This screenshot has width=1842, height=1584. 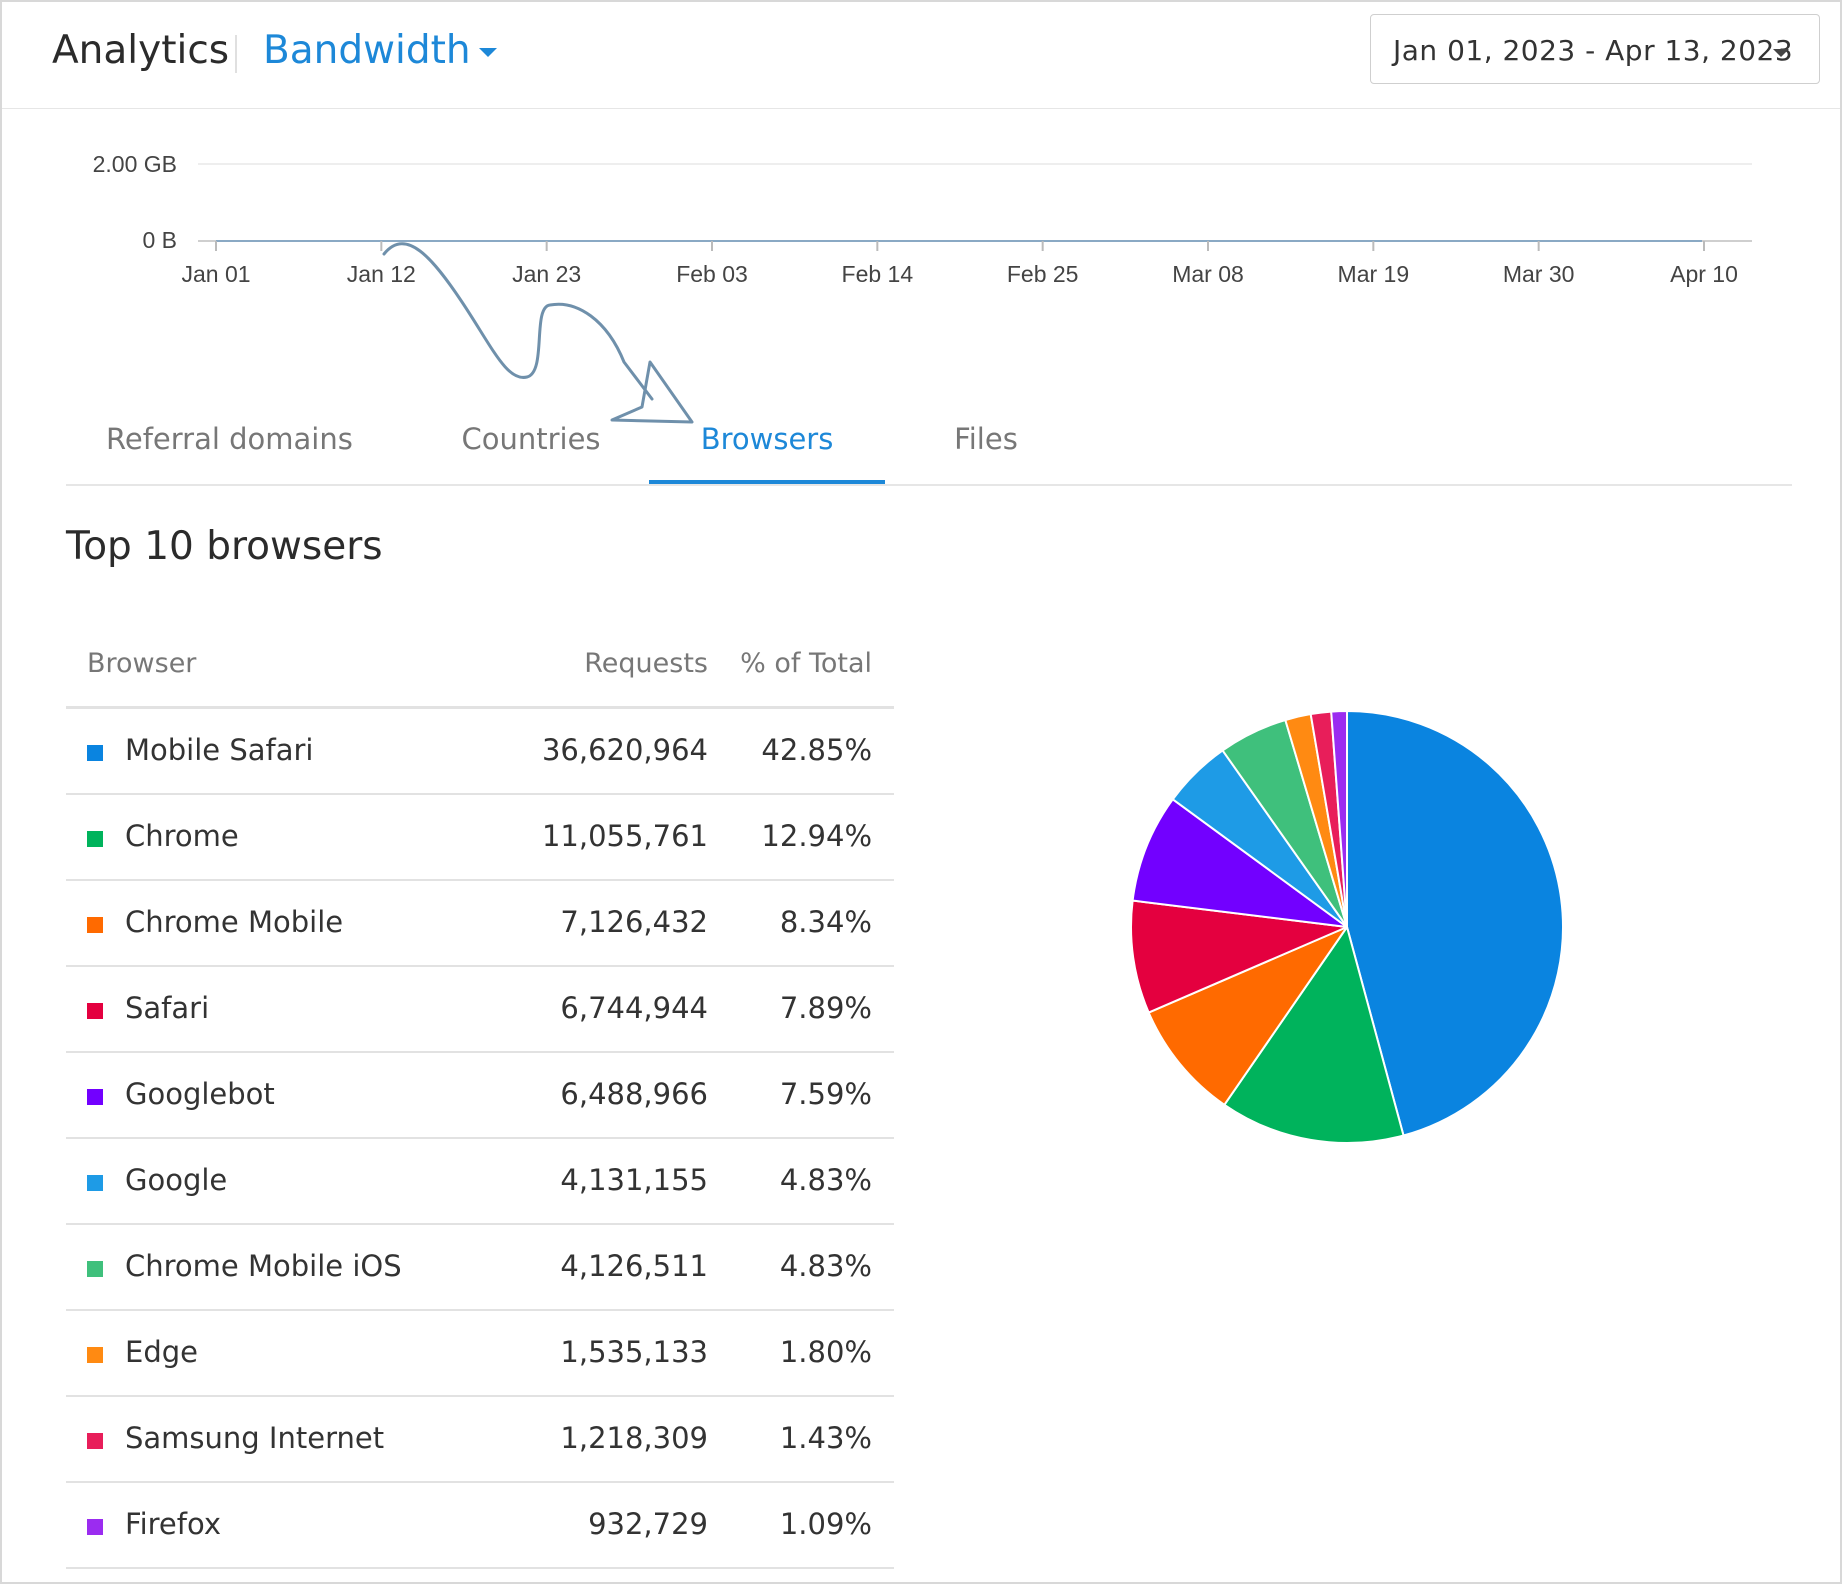 I want to click on table-row: Firefox 932,729 1.09%, so click(x=480, y=1526).